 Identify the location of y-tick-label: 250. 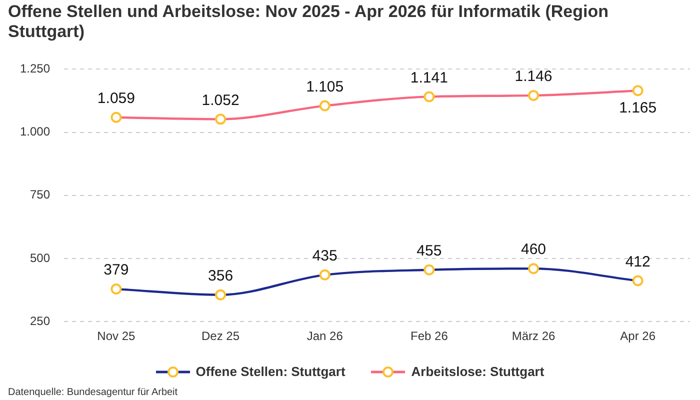
(40, 321).